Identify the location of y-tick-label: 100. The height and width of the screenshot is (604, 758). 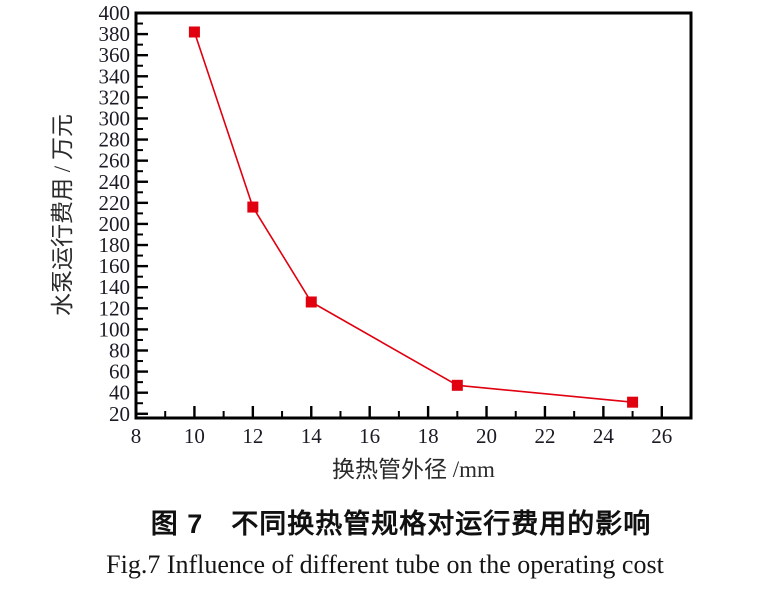
(115, 329).